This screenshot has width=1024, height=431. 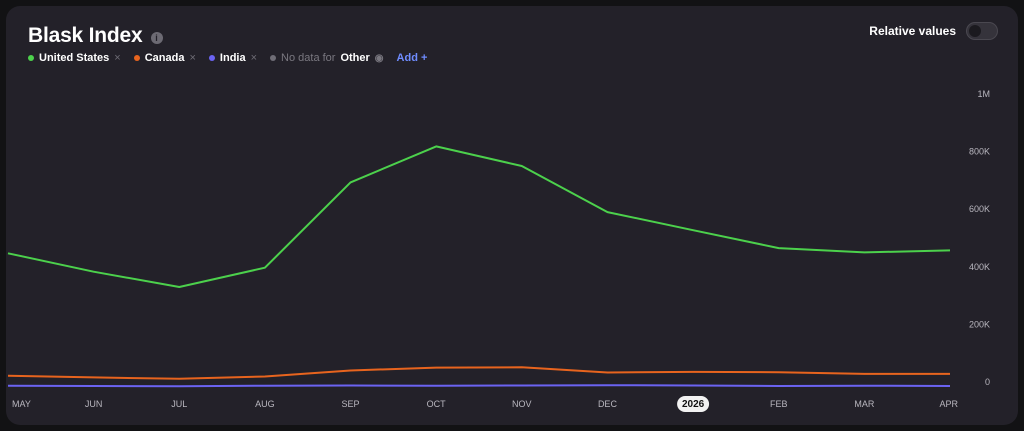 What do you see at coordinates (308, 58) in the screenshot?
I see `no-data-label: No data for` at bounding box center [308, 58].